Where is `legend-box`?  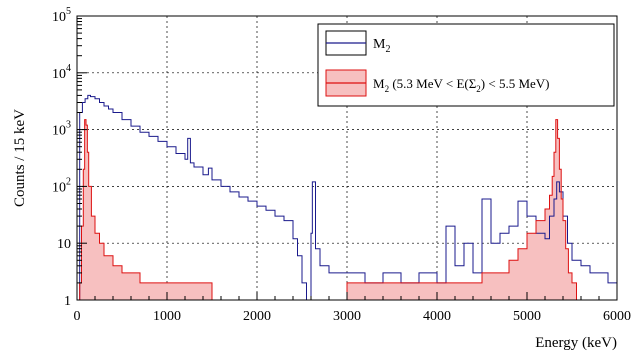
legend-box is located at coordinates (466, 65).